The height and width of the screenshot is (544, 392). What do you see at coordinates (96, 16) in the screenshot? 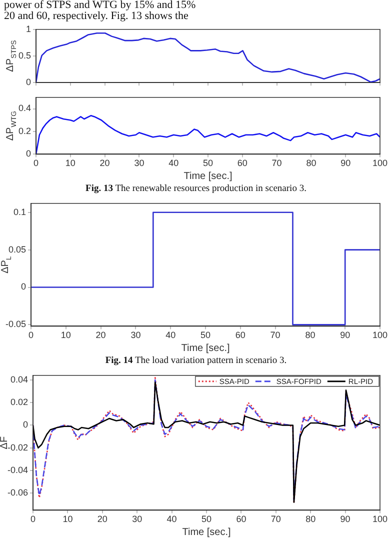
I see `text: 20 and 60, respectively. Fig. 13 shows the` at bounding box center [96, 16].